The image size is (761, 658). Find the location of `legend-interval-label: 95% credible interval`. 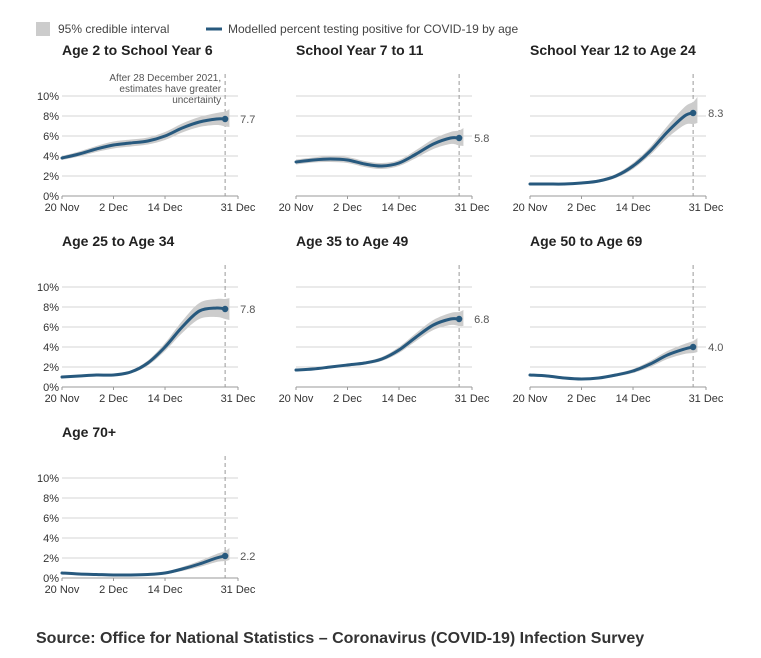

legend-interval-label: 95% credible interval is located at coordinates (113, 29).